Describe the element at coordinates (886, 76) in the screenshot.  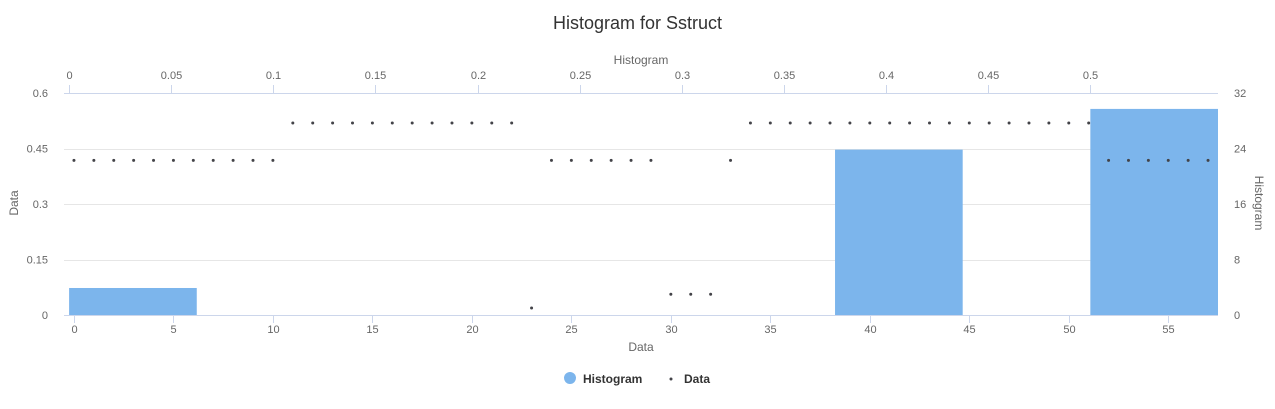
I see `x-top-tick-label: 0.4` at that location.